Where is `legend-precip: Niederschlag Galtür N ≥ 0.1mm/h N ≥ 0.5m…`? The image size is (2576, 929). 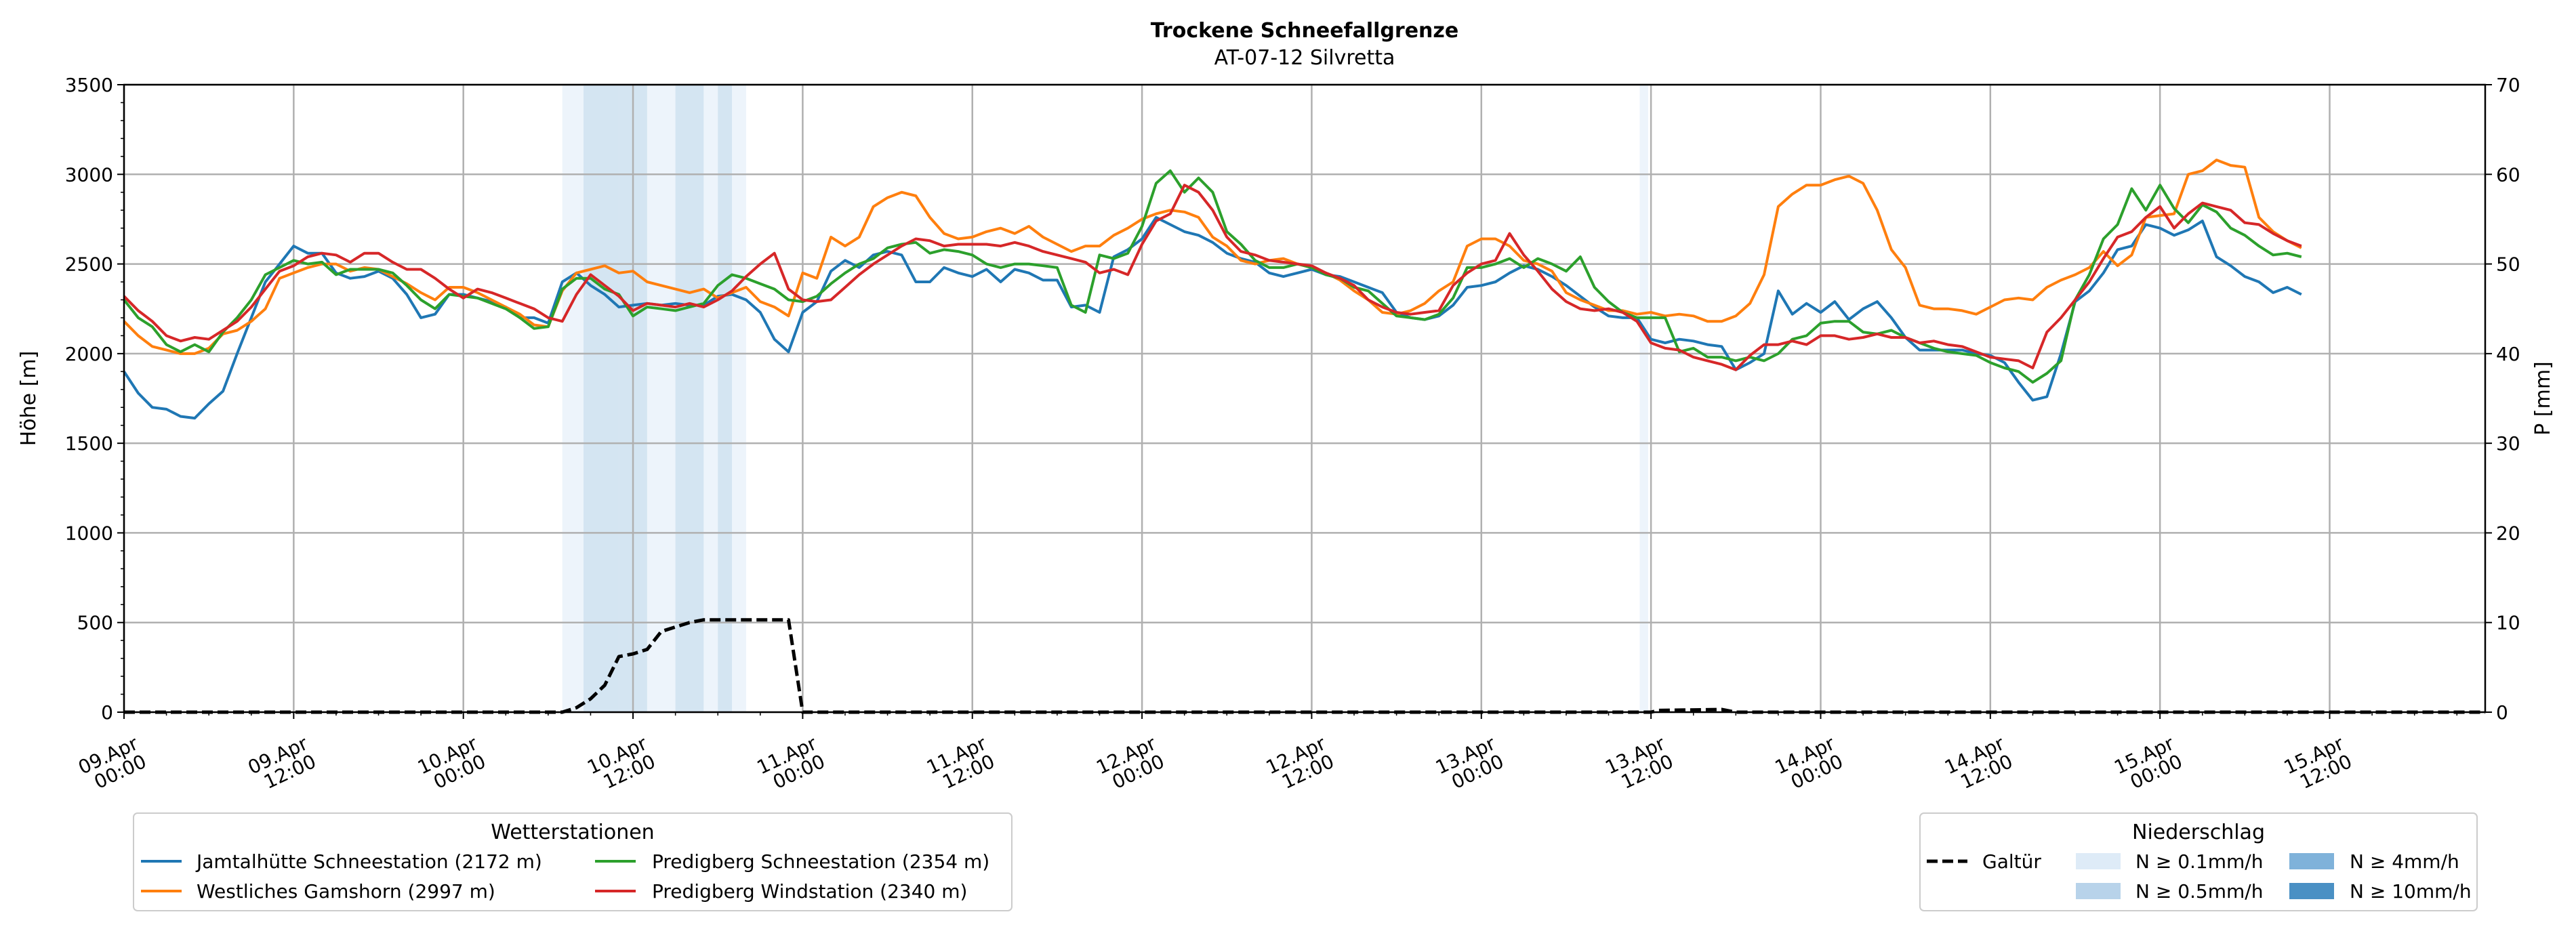 legend-precip: Niederschlag Galtür N ≥ 0.1mm/h N ≥ 0.5m… is located at coordinates (2199, 862).